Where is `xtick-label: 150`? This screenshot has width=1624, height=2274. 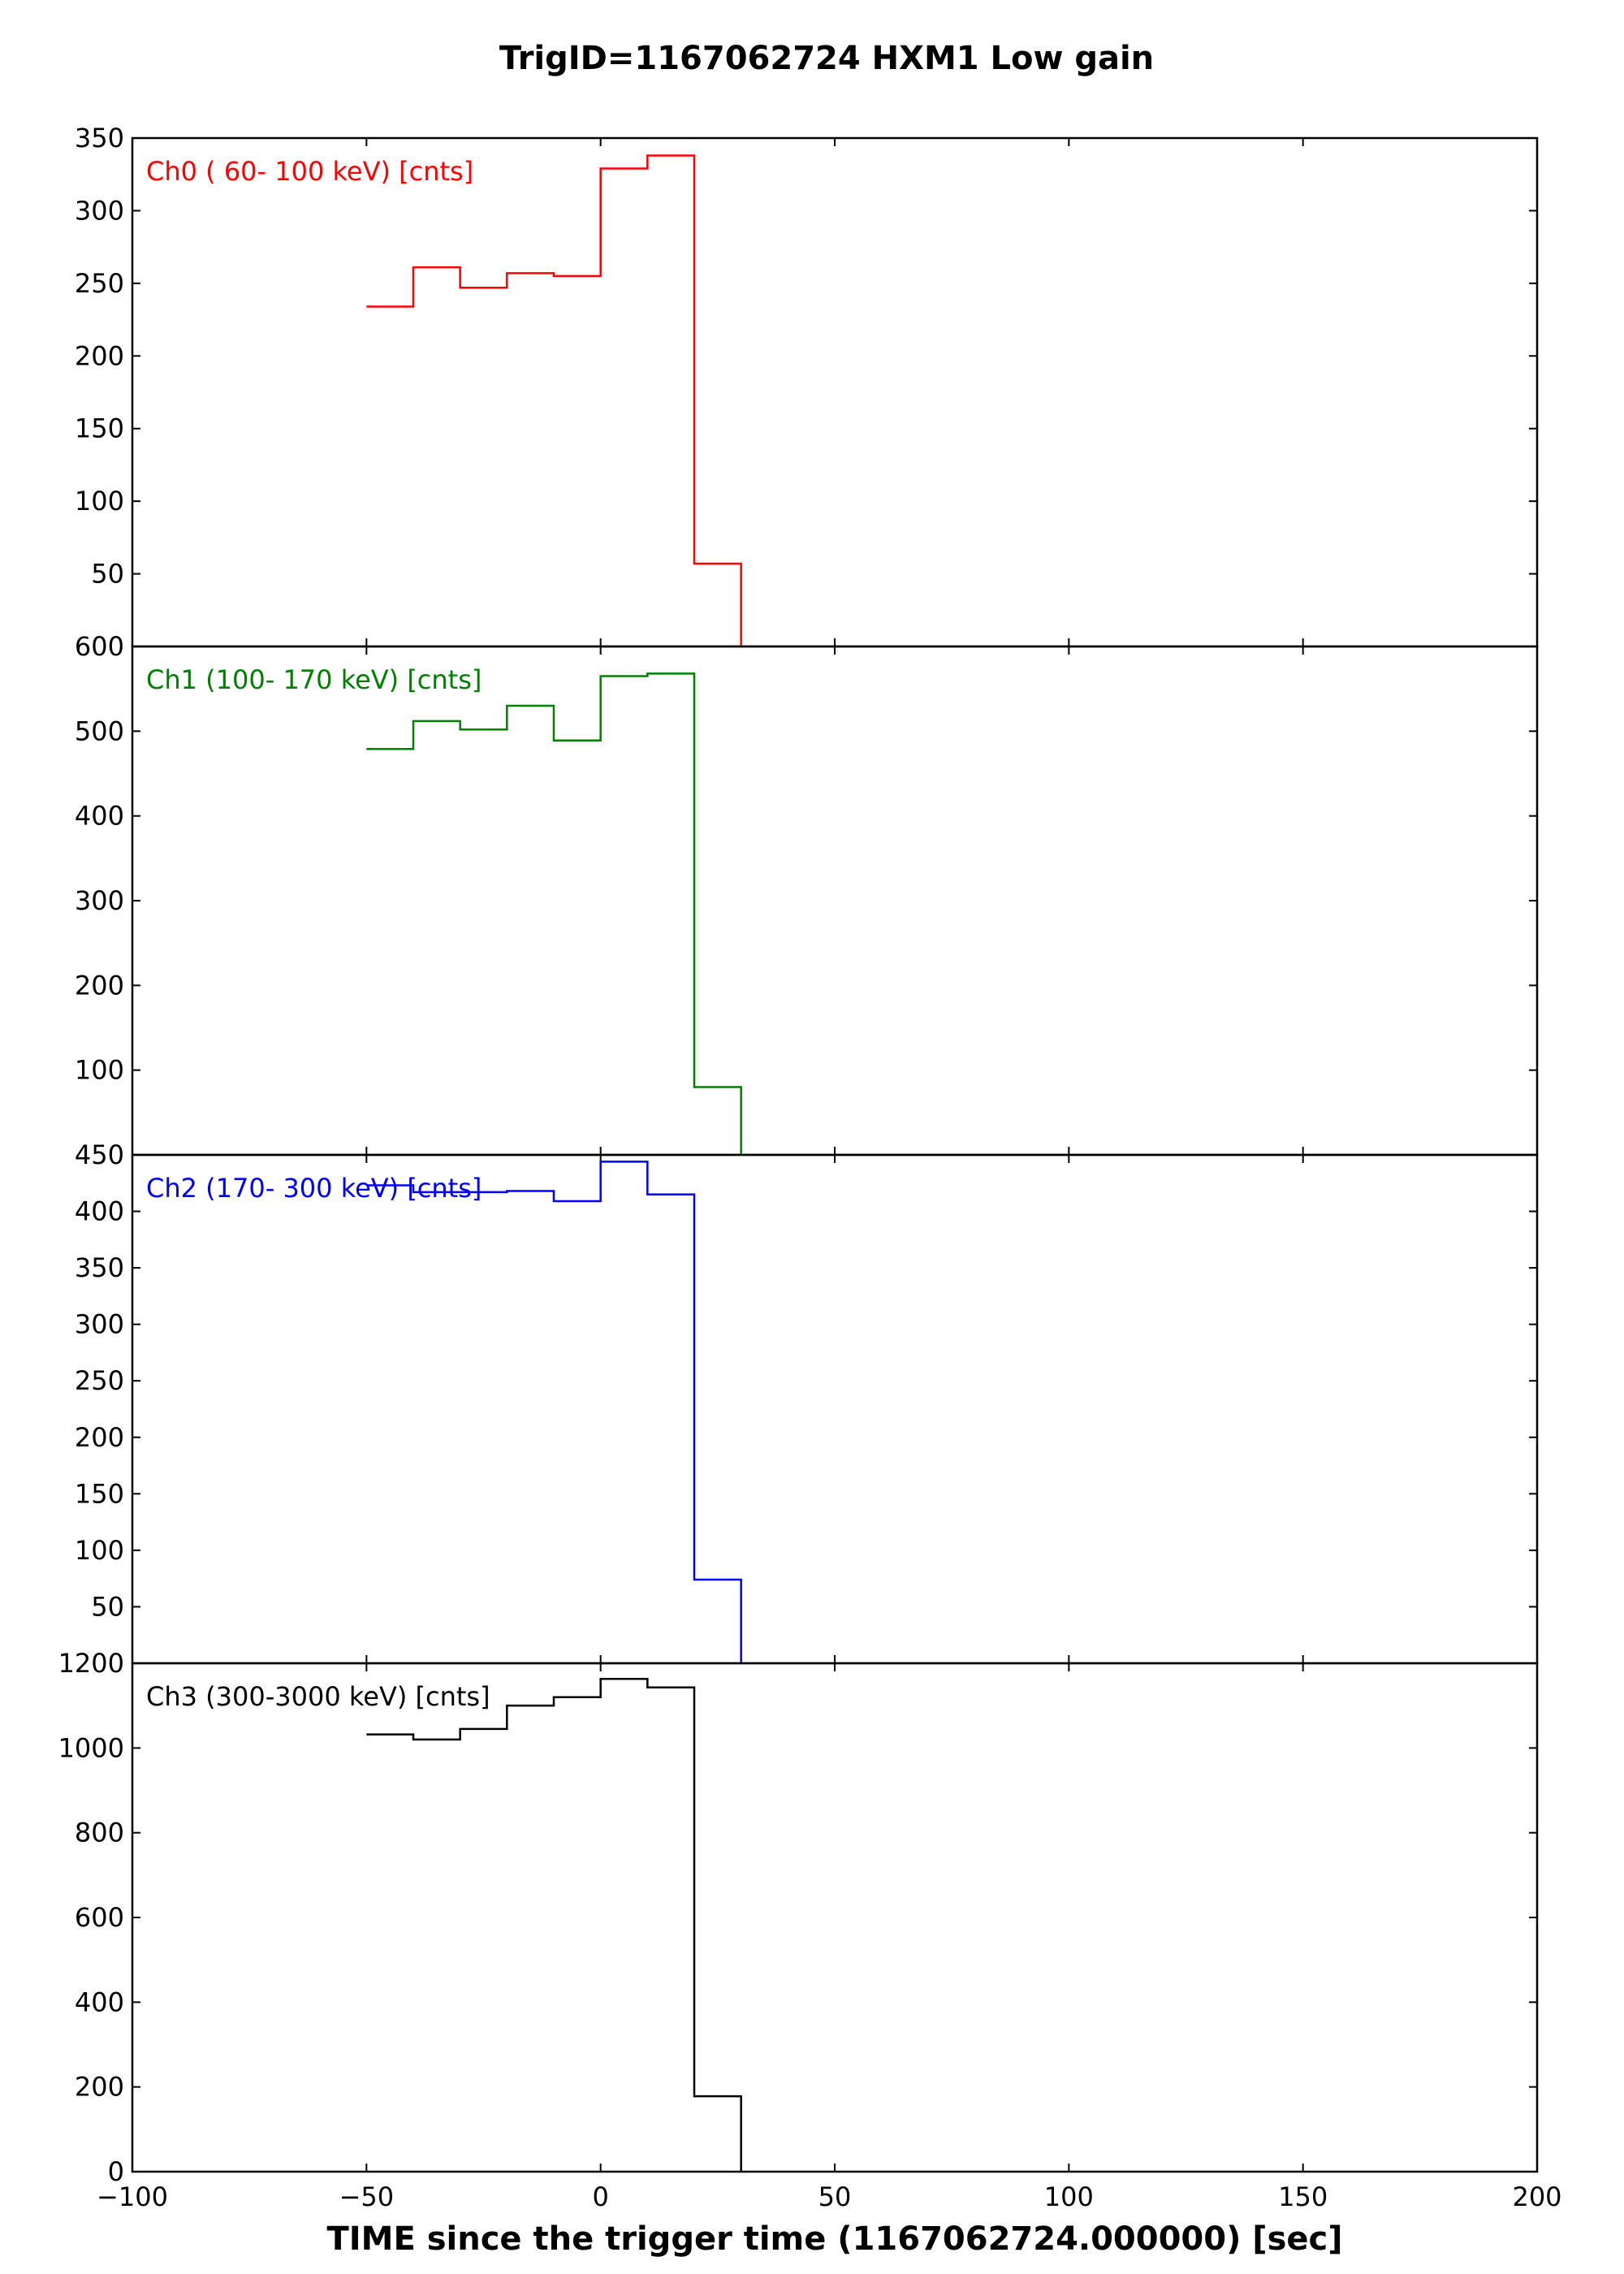 xtick-label: 150 is located at coordinates (1303, 2196).